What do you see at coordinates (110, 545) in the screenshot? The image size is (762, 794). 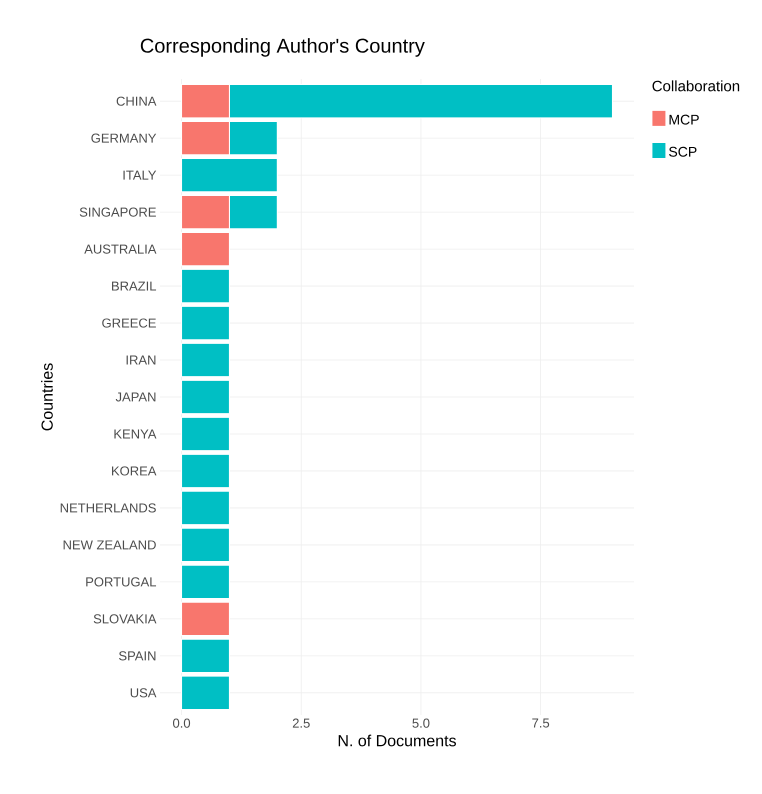 I see `y-tick-label: NEW ZEALAND` at bounding box center [110, 545].